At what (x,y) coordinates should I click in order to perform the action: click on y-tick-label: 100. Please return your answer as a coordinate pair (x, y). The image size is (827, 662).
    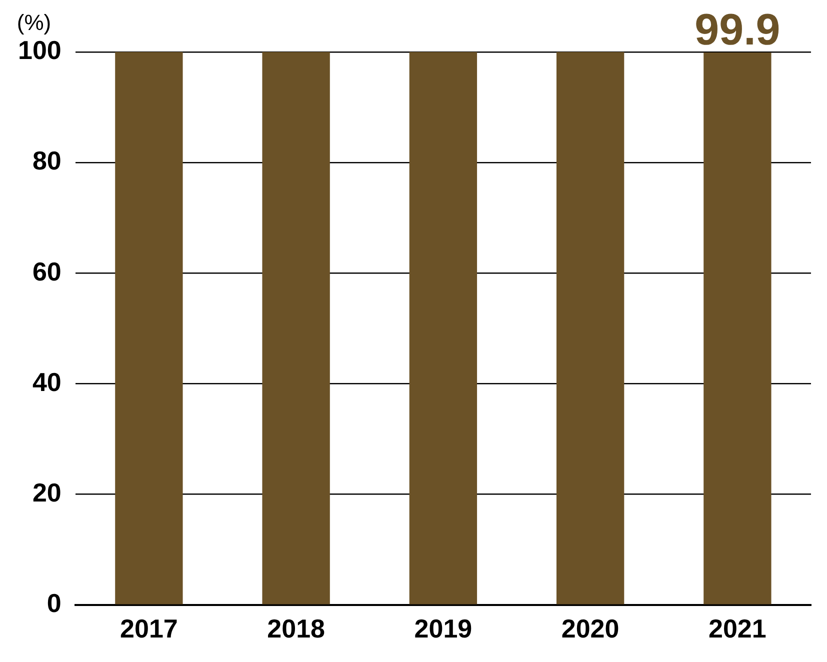
    Looking at the image, I should click on (40, 50).